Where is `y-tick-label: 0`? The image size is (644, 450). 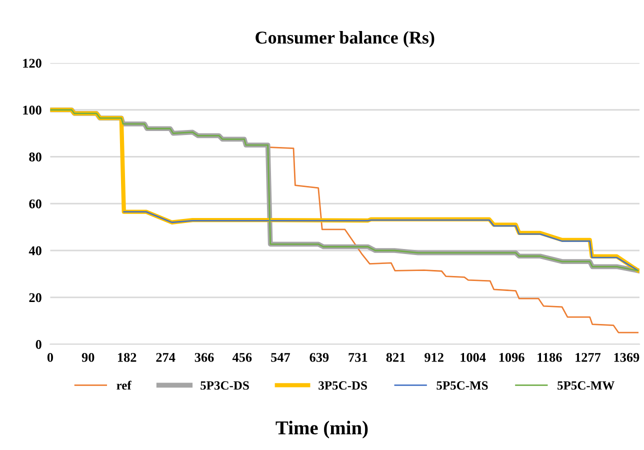
y-tick-label: 0 is located at coordinates (39, 344).